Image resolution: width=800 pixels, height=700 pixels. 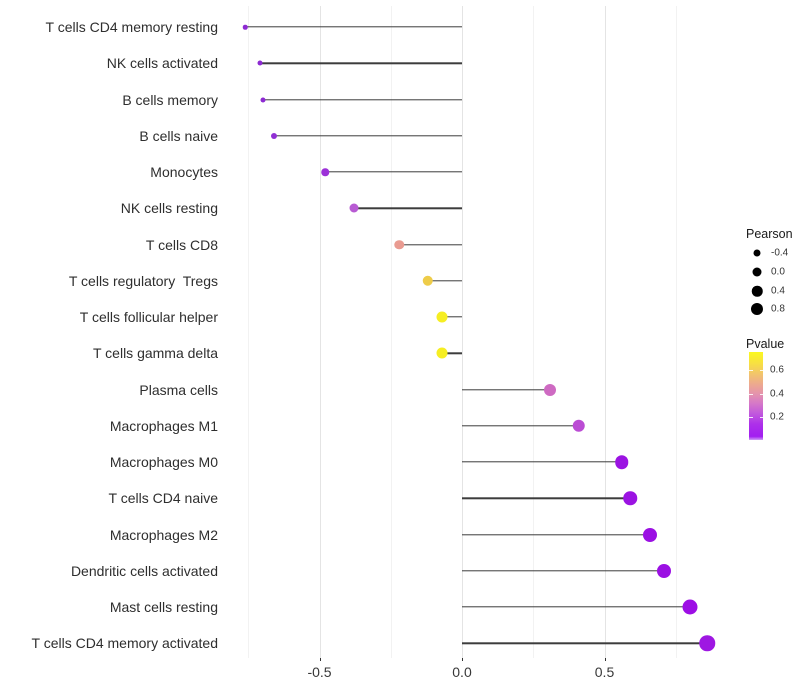 What do you see at coordinates (178, 135) in the screenshot?
I see `y-axis-category-label: B cells naive` at bounding box center [178, 135].